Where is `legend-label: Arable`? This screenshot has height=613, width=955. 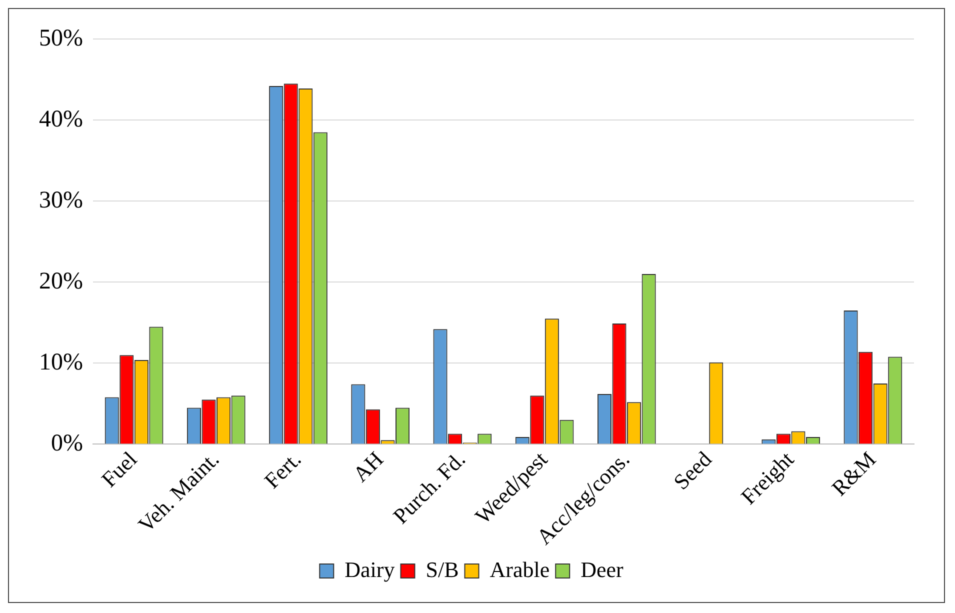
legend-label: Arable is located at coordinates (520, 569).